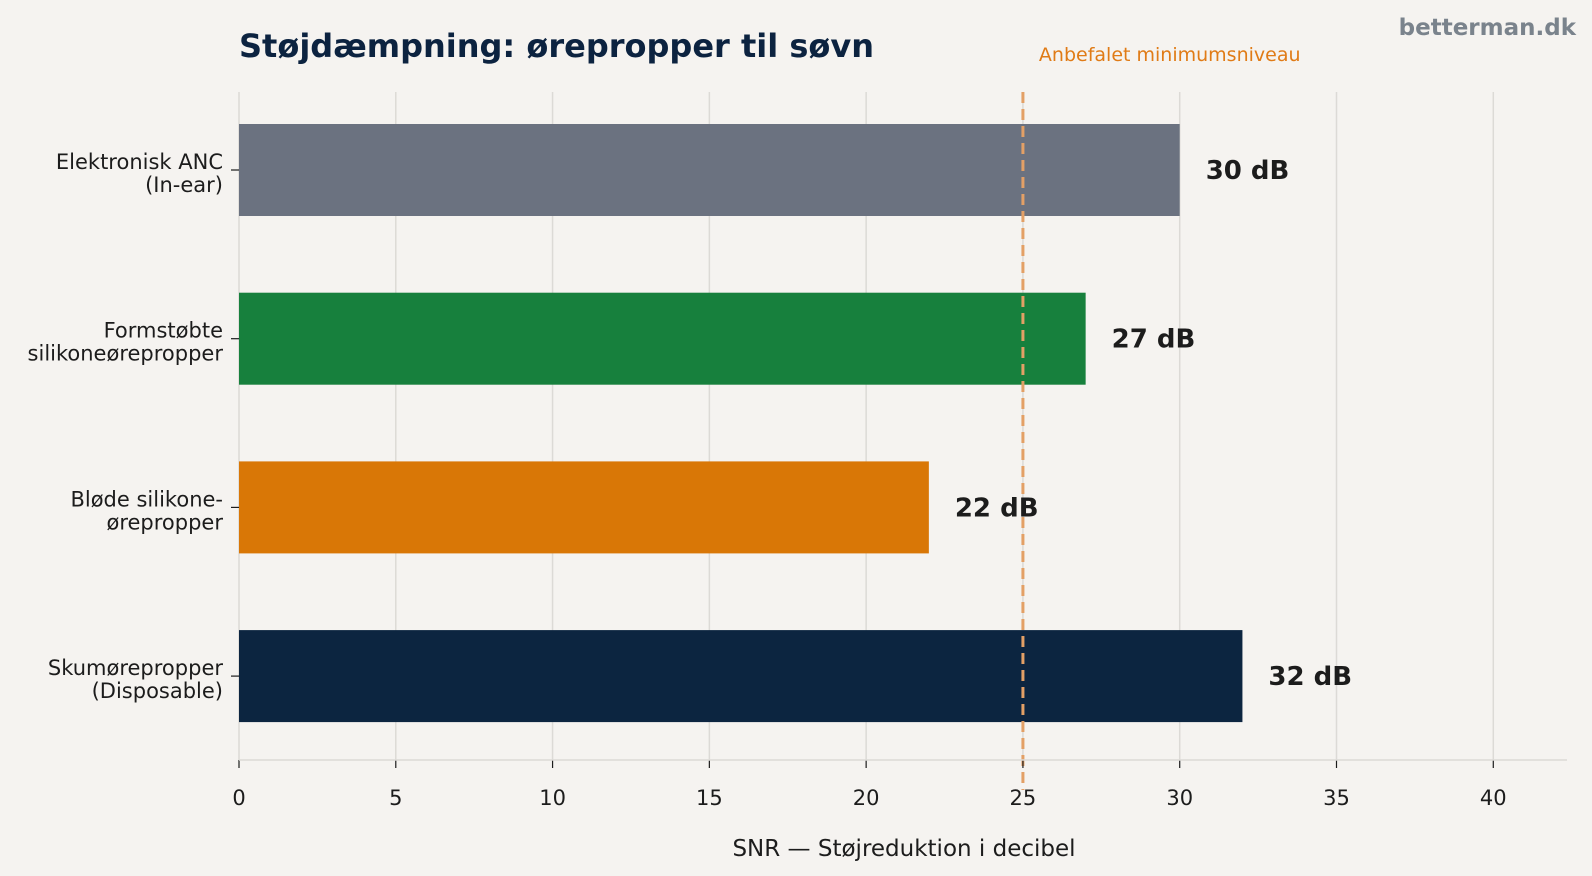 This screenshot has height=876, width=1592. Describe the element at coordinates (139, 162) in the screenshot. I see `category-label: Elektronisk ANC` at that location.